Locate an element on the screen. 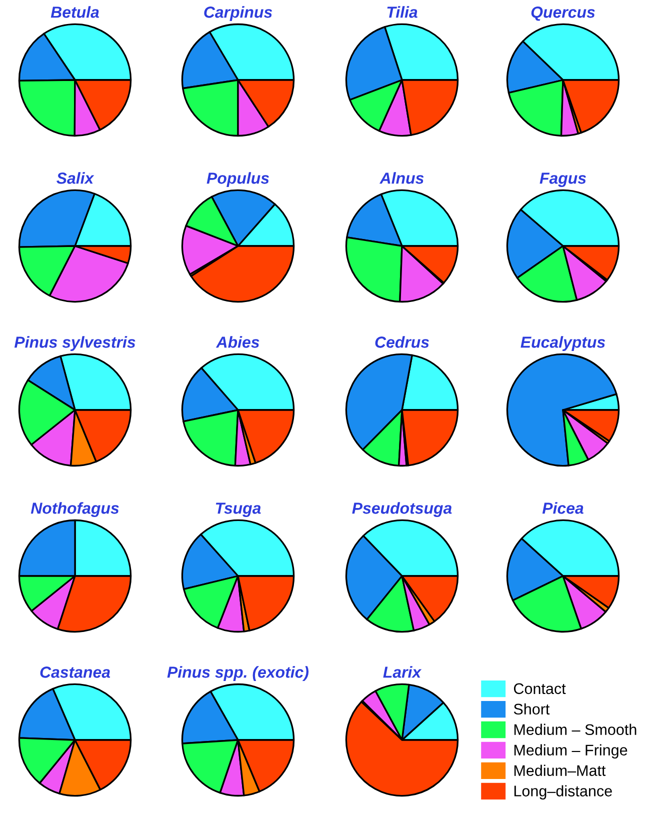 The width and height of the screenshot is (650, 815). chart-title: Alnus is located at coordinates (401, 178).